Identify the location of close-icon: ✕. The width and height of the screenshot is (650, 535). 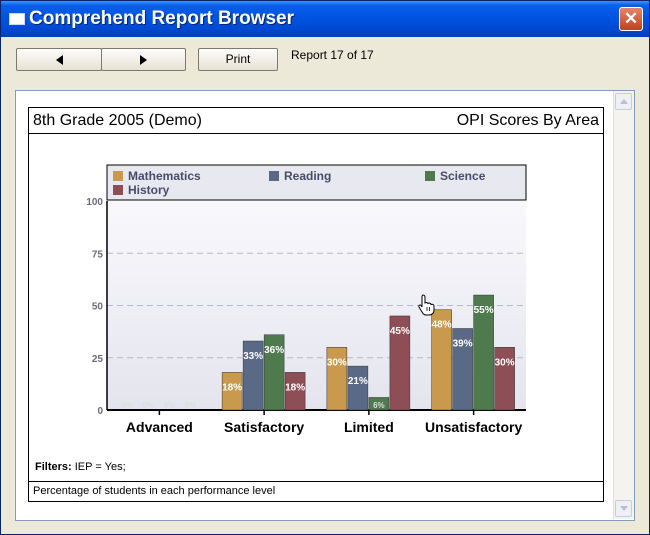
(631, 18).